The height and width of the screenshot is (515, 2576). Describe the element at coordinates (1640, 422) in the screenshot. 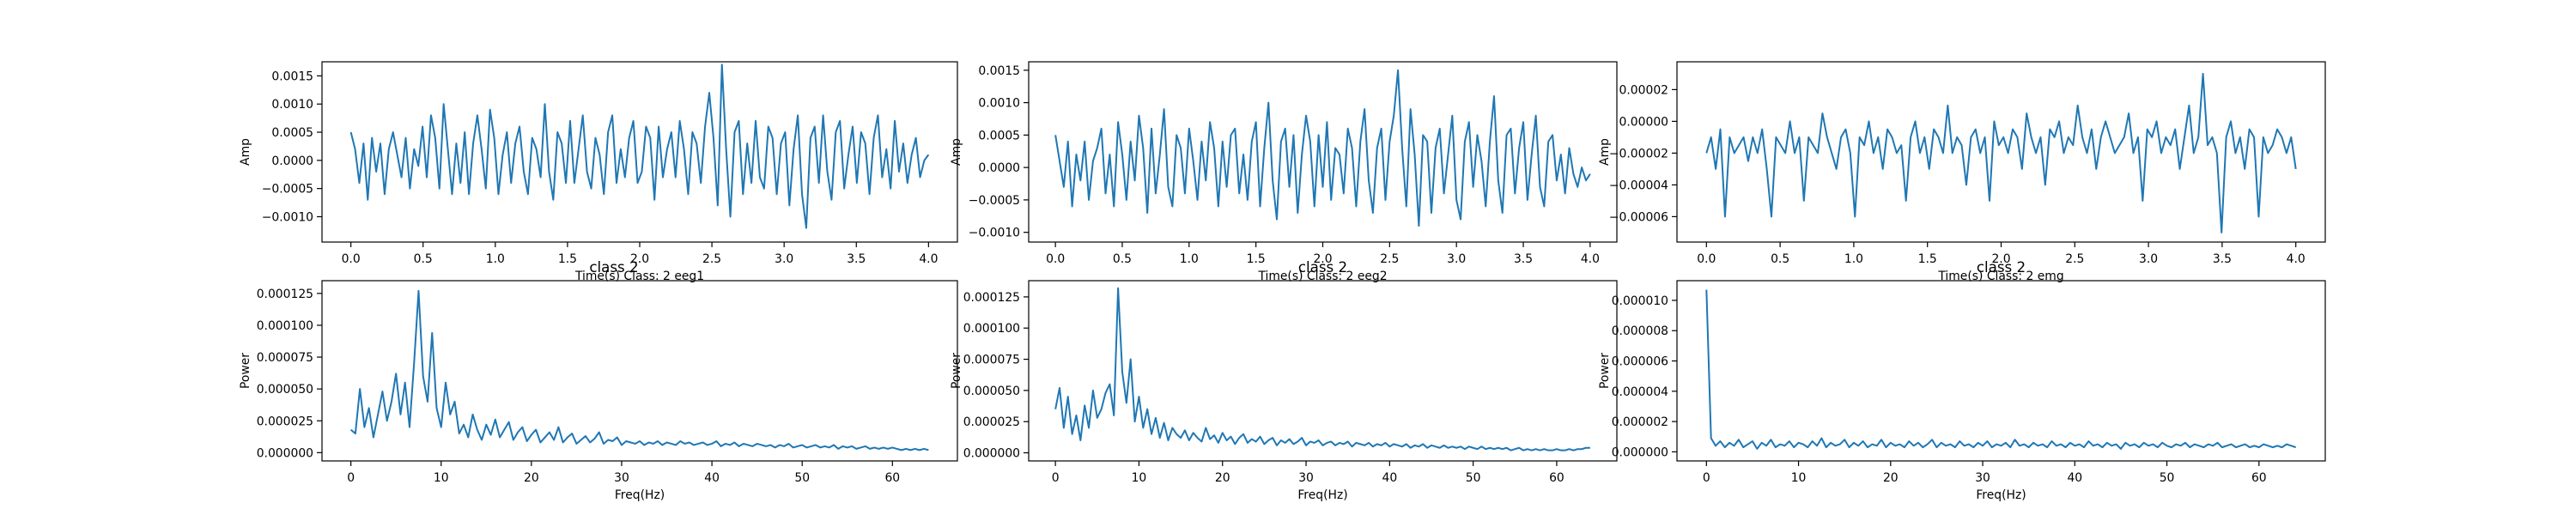

I see `y-tick-label: 0.000002` at that location.